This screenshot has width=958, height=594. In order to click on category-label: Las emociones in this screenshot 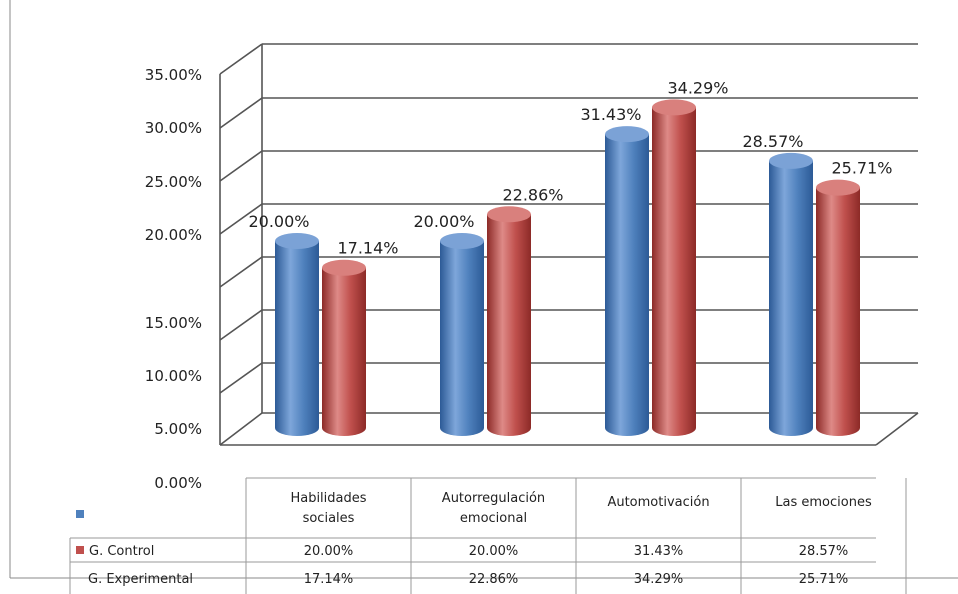, I will do `click(823, 502)`.